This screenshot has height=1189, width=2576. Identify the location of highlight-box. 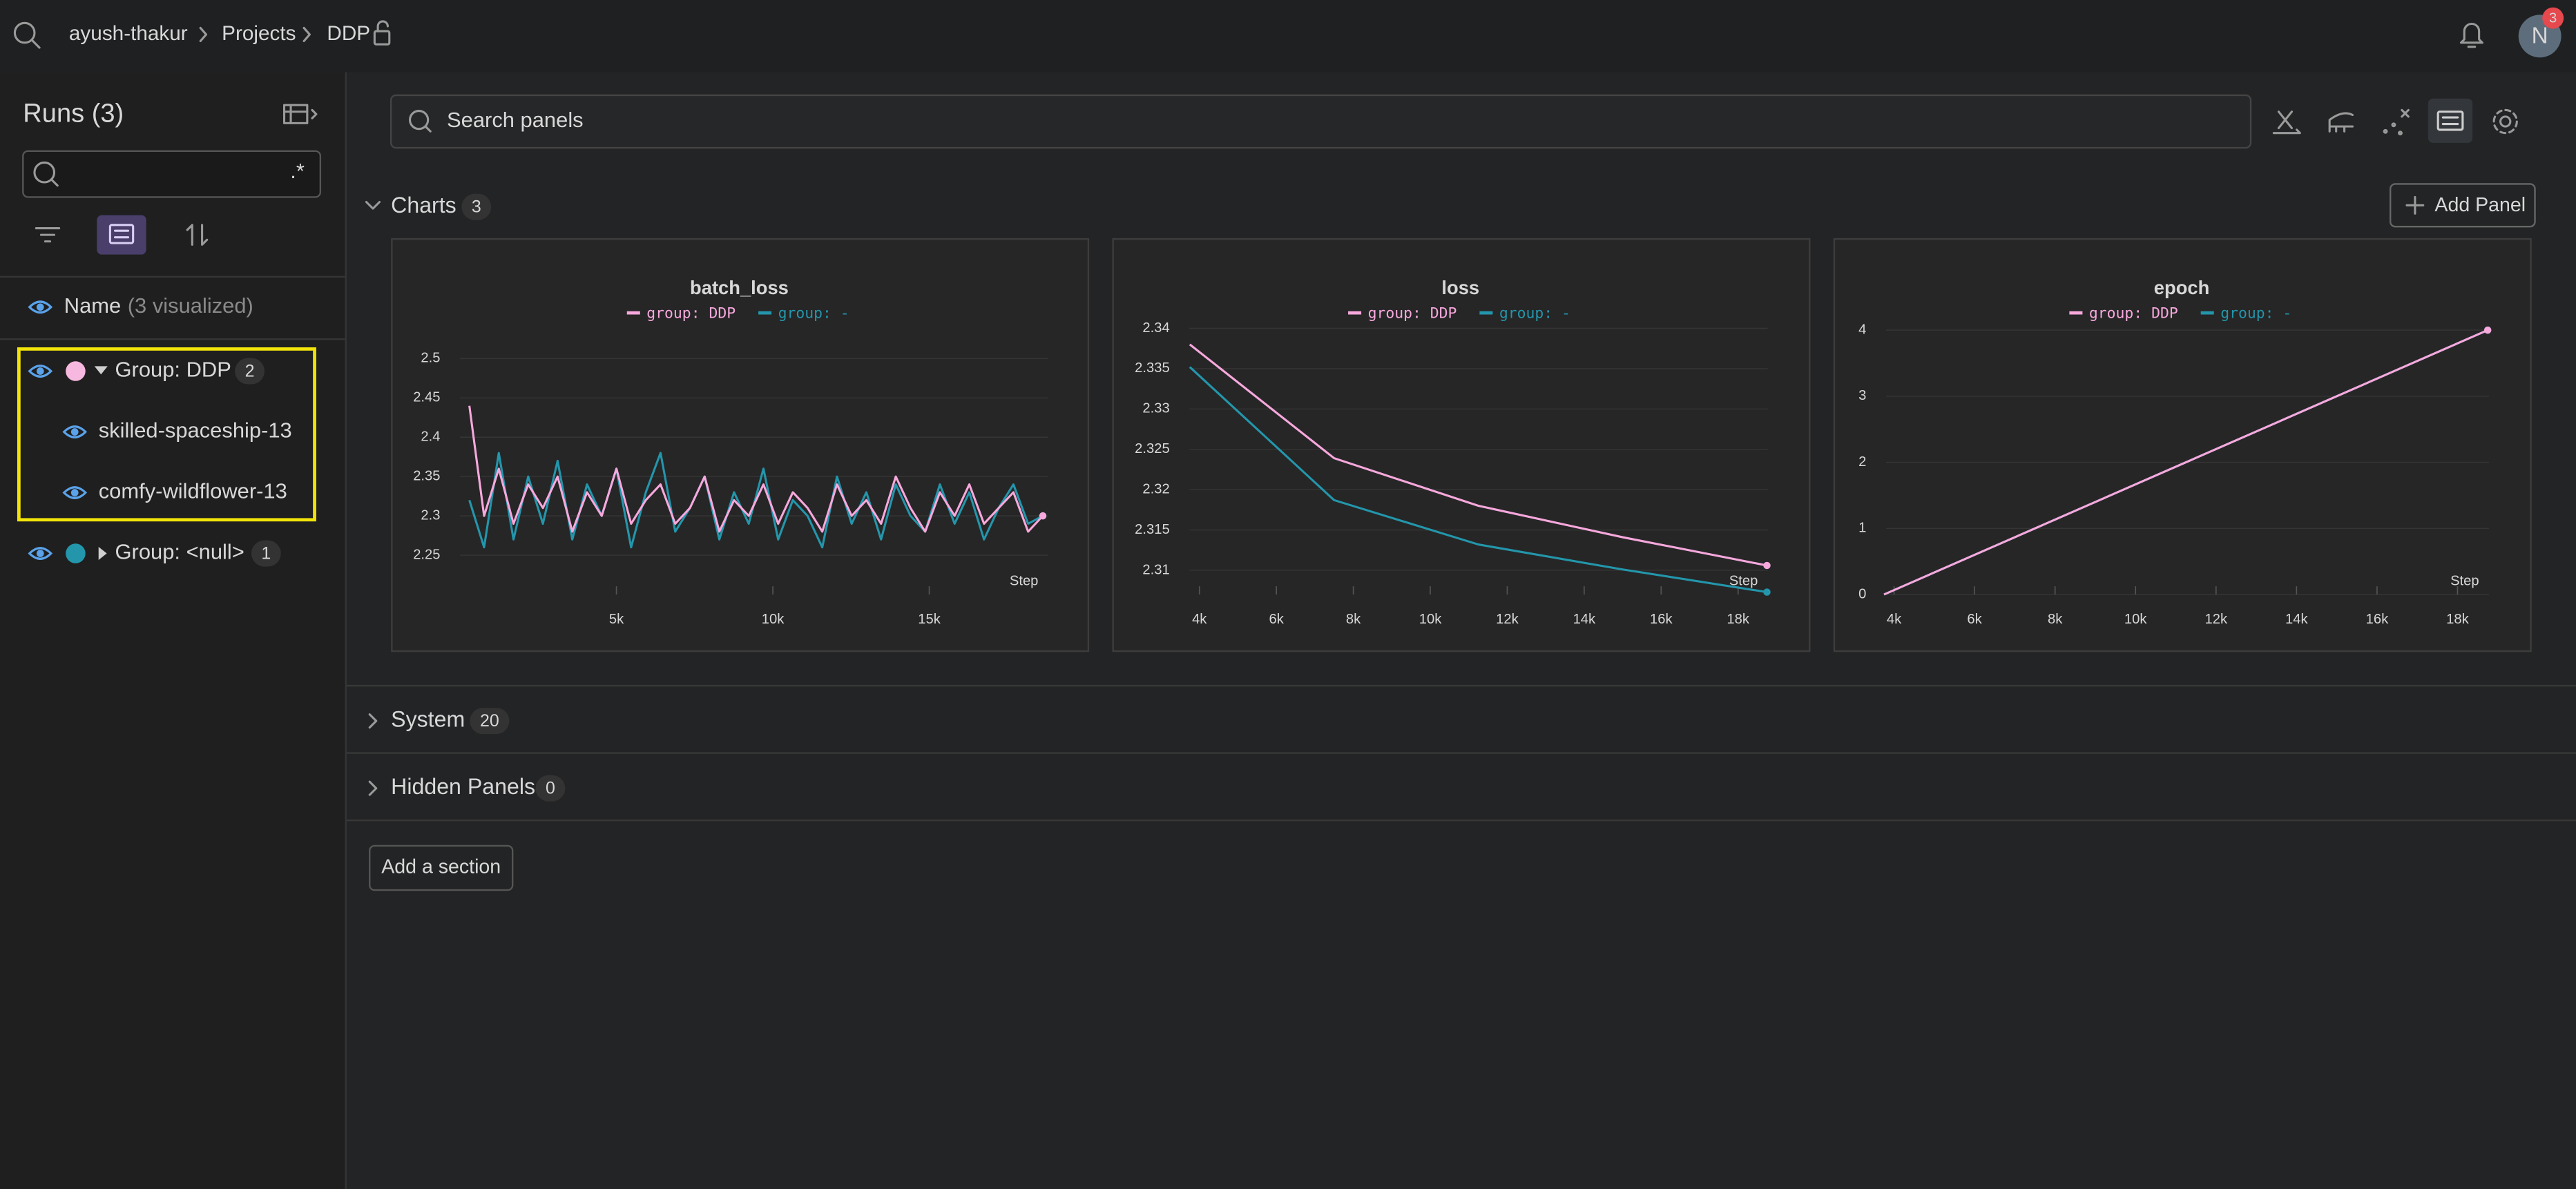
(166, 434).